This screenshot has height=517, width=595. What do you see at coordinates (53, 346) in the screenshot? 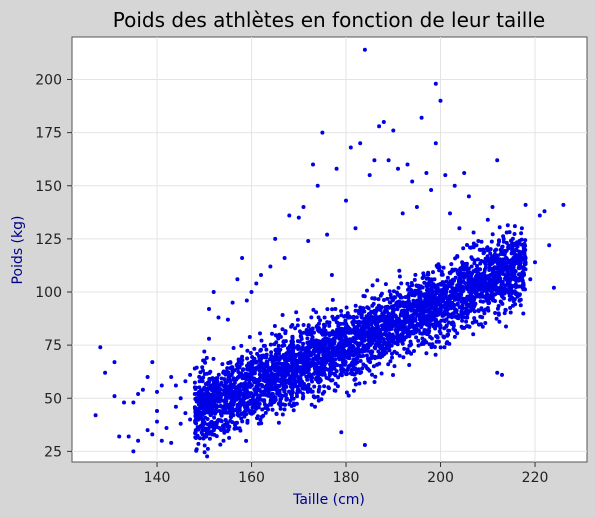
I see `y-tick-label: 75` at bounding box center [53, 346].